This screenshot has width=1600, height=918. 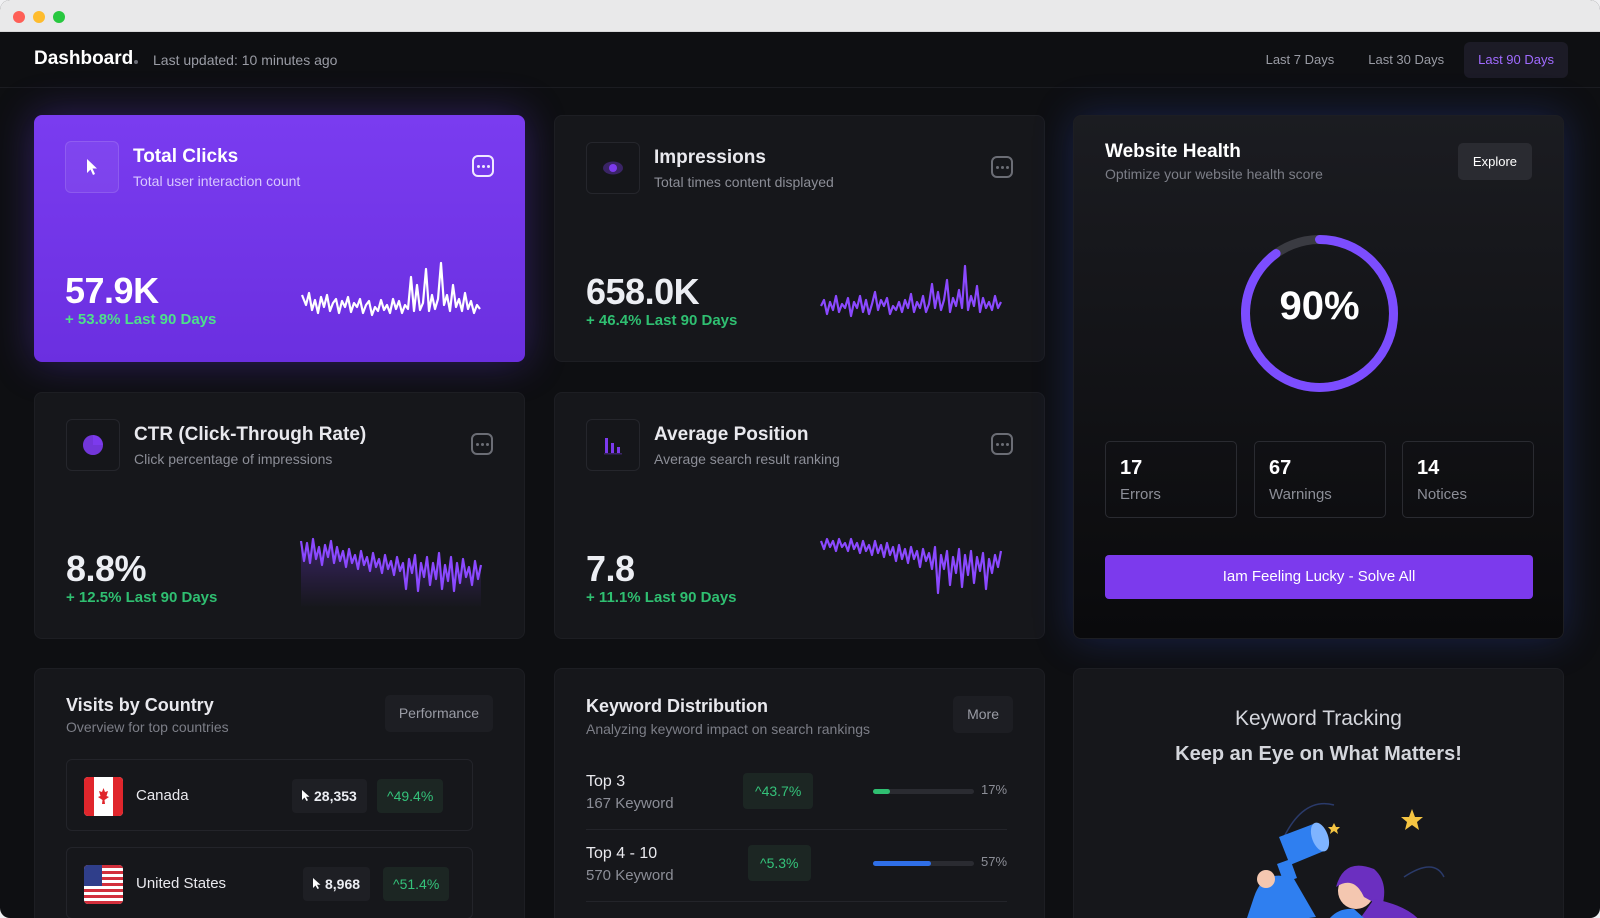 I want to click on stat-number: 14, so click(x=1428, y=468).